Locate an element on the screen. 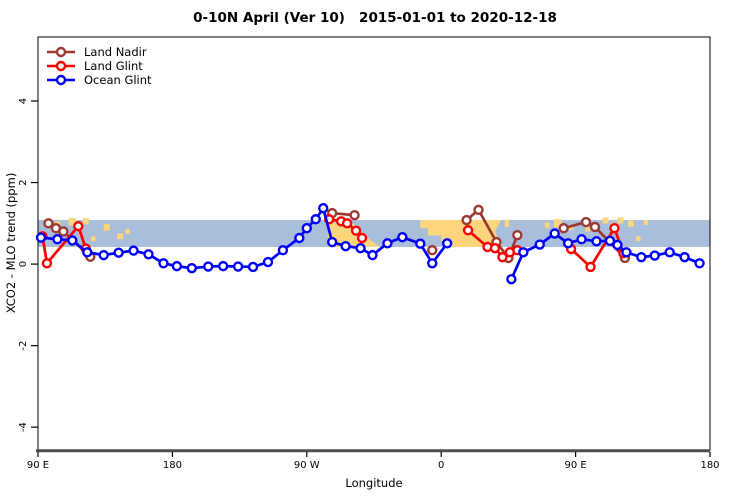 This screenshot has height=500, width=750. y-tick-label: -2 is located at coordinates (23, 346).